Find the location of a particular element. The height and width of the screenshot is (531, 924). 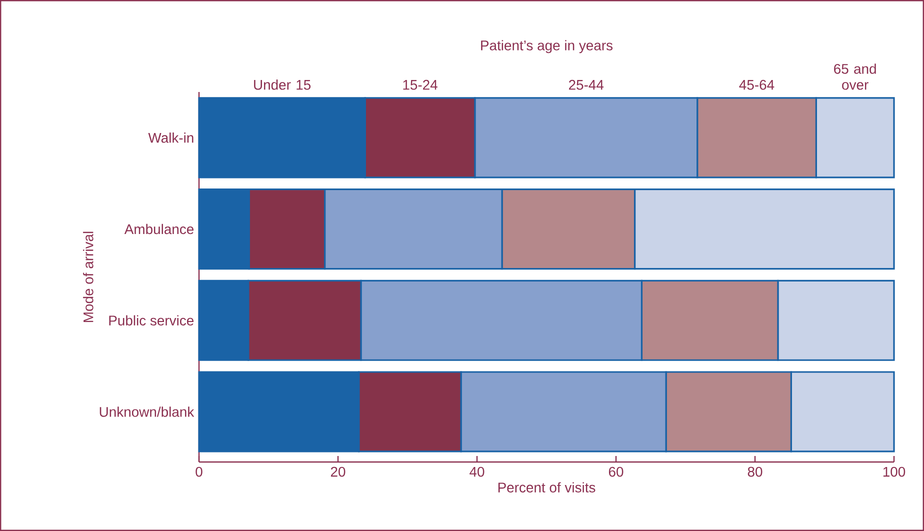

y-axis-title: Mode of arrival is located at coordinates (88, 277).